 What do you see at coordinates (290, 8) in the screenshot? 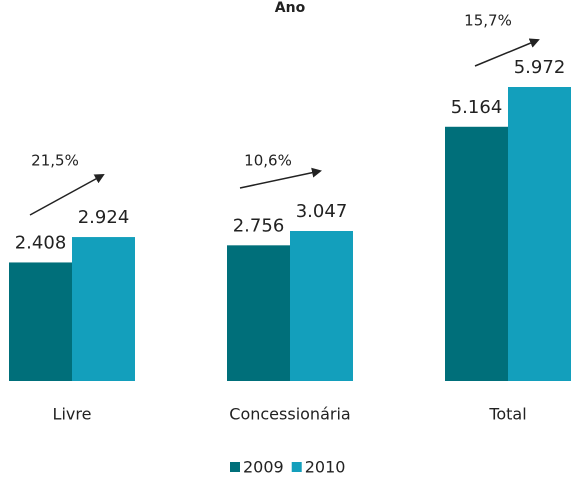
I see `chart-title: Ano` at bounding box center [290, 8].